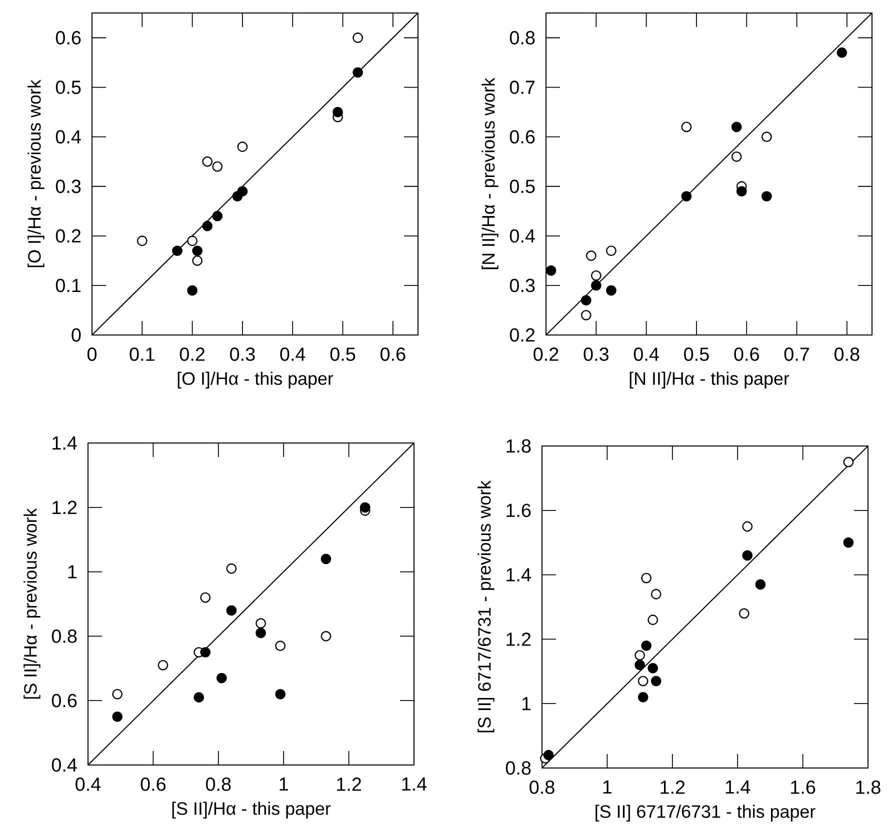  What do you see at coordinates (710, 380) in the screenshot?
I see `x-axis-title: [N II]/Hα - this paper` at bounding box center [710, 380].